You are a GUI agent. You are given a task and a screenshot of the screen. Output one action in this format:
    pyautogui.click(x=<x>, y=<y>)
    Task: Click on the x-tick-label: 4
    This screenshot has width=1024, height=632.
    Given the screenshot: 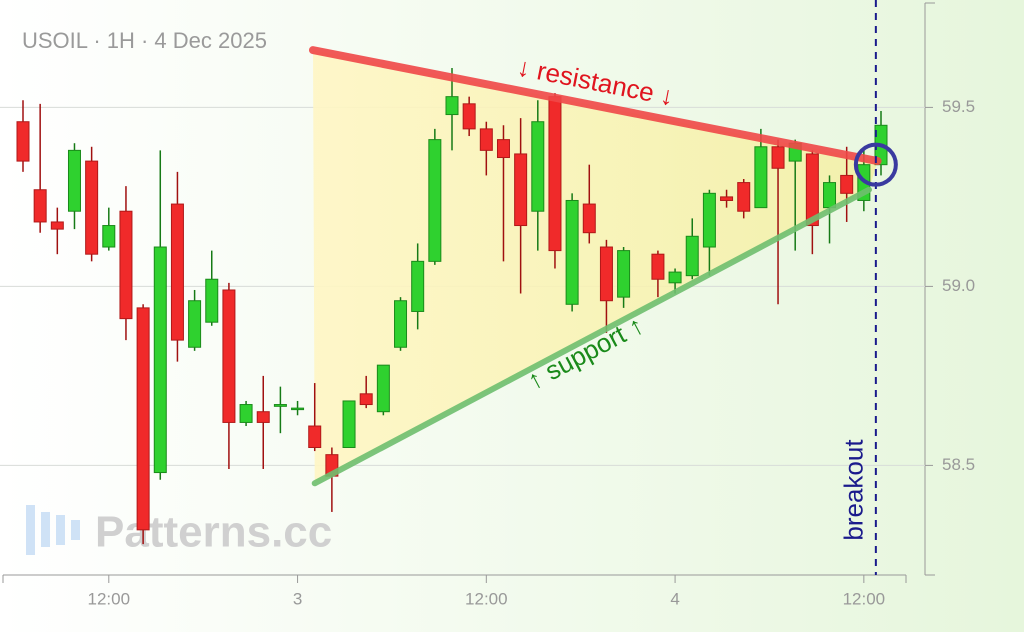 What is the action you would take?
    pyautogui.click(x=674, y=598)
    